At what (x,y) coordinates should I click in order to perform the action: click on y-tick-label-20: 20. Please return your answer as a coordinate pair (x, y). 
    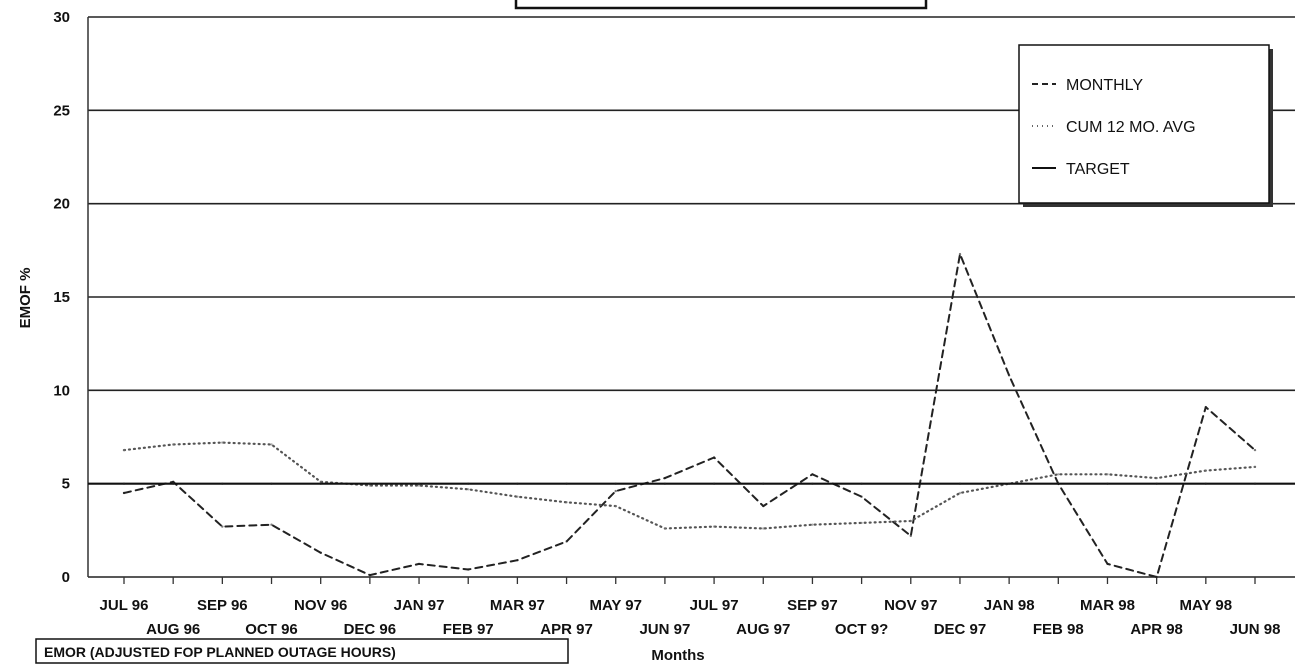
    Looking at the image, I should click on (61, 204).